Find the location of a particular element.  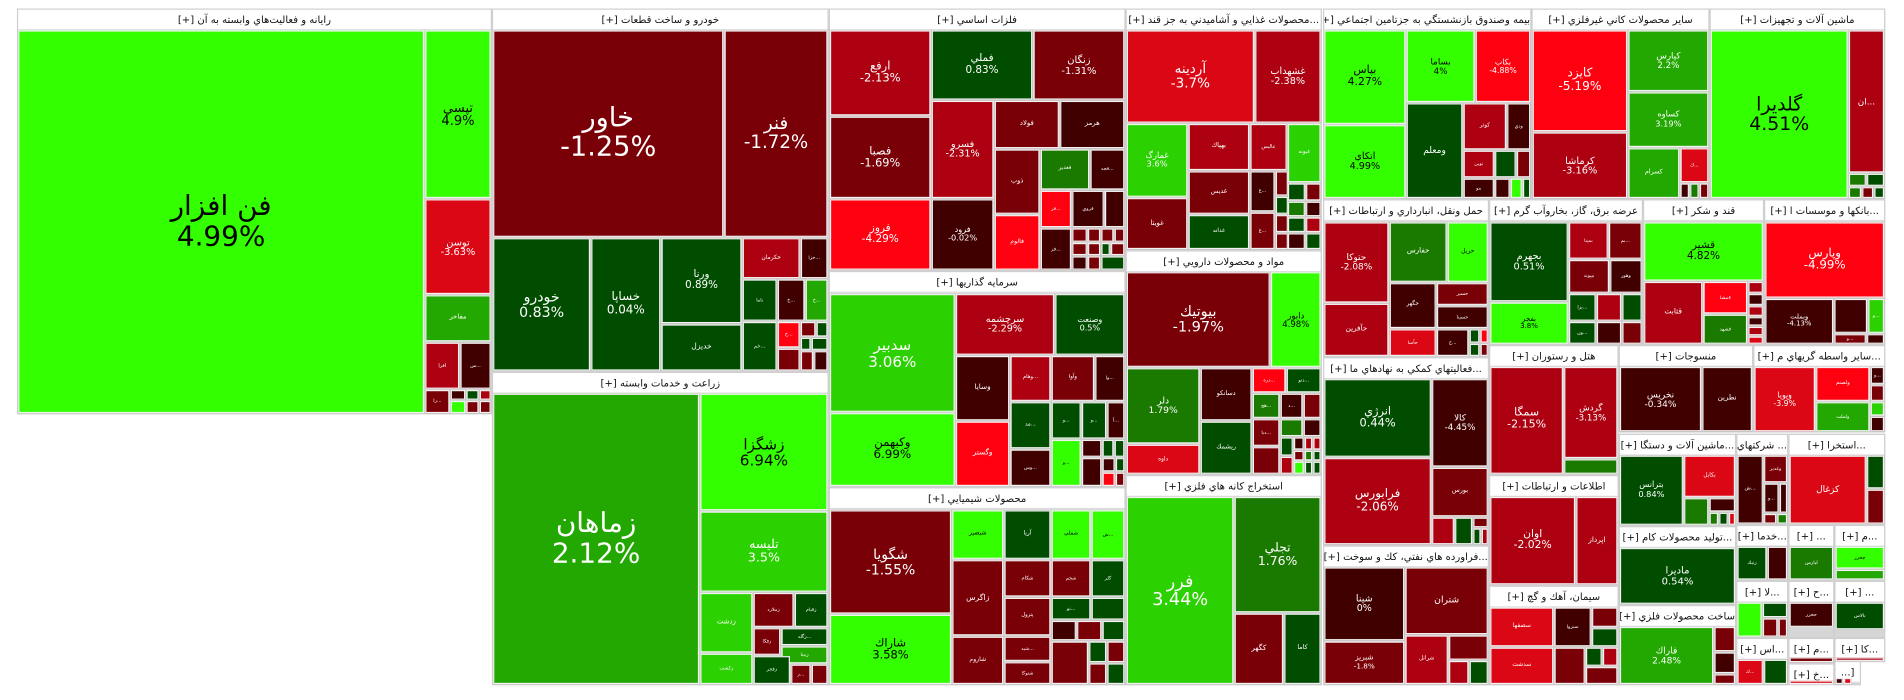

stock-tile: نوين is located at coordinates (1478, 164).